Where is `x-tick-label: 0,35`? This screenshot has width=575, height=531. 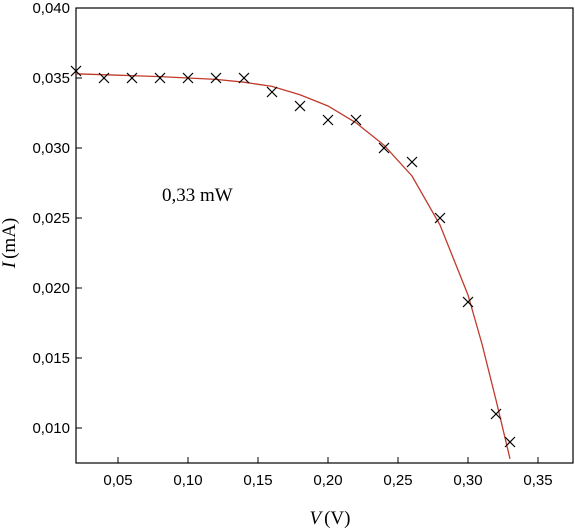
x-tick-label: 0,35 is located at coordinates (537, 480).